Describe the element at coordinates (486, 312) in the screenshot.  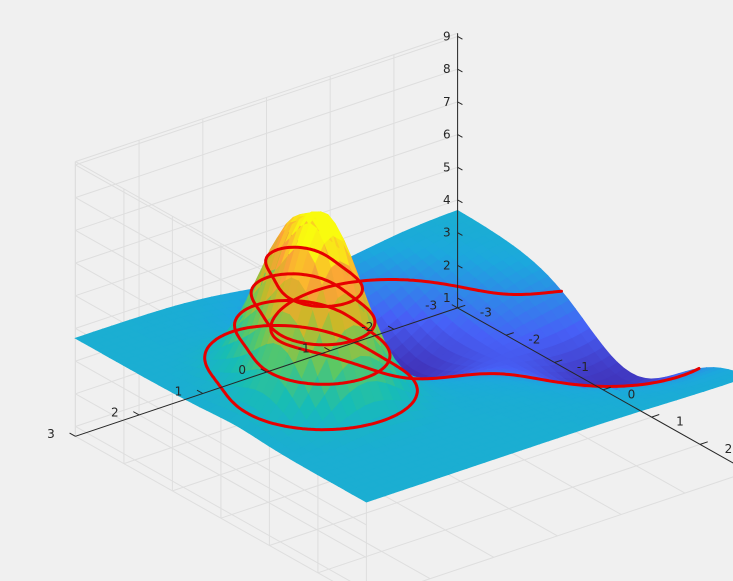
I see `x-tick-label: -3` at that location.